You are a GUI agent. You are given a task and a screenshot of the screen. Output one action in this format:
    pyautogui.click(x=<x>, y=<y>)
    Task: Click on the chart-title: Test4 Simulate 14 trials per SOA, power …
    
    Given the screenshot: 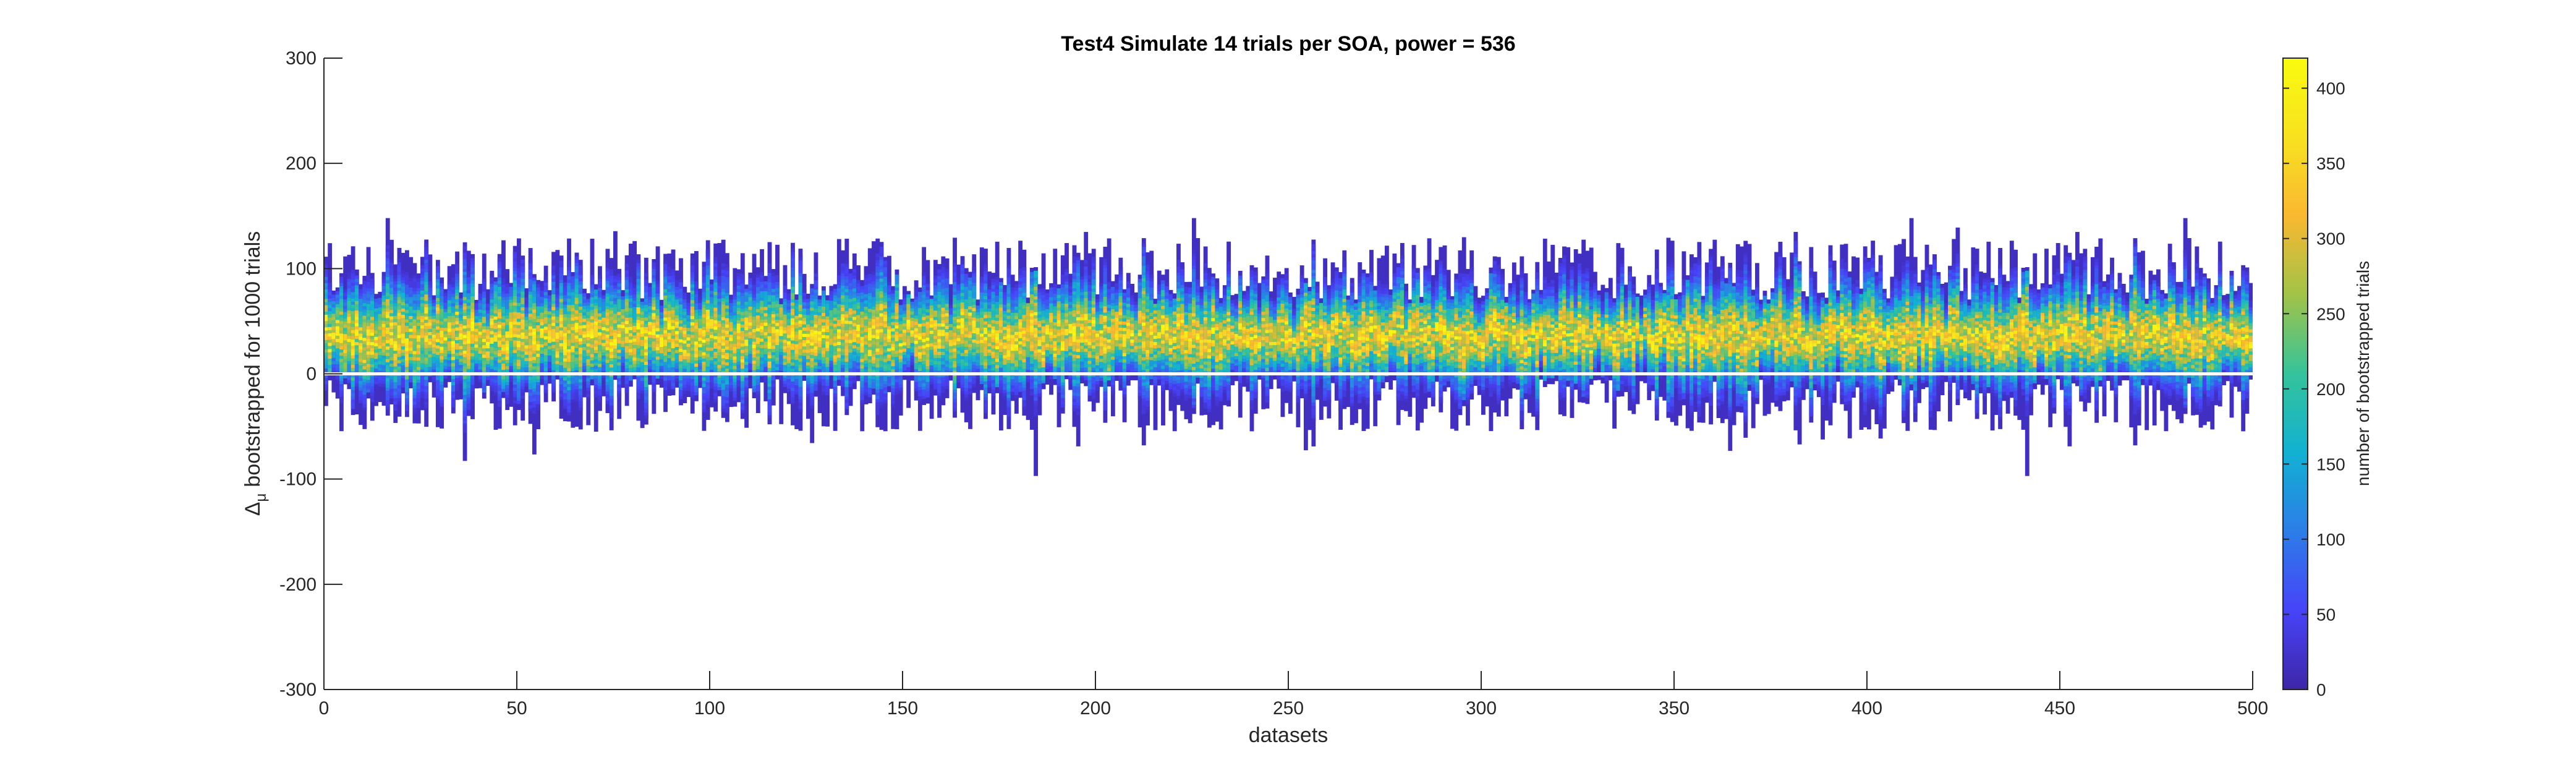 What is the action you would take?
    pyautogui.click(x=1288, y=44)
    